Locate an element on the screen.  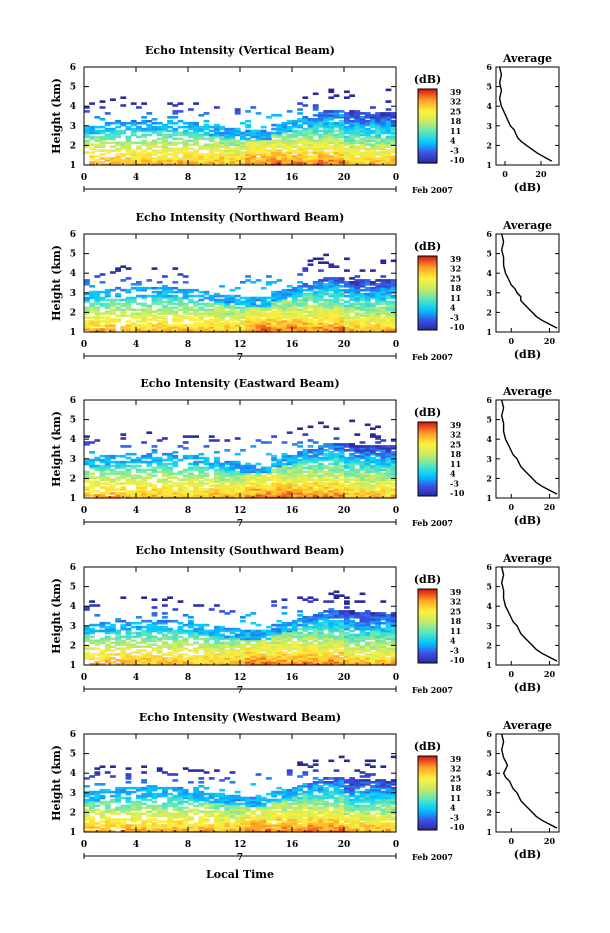
y-tick-label: 5 is located at coordinates (73, 88).